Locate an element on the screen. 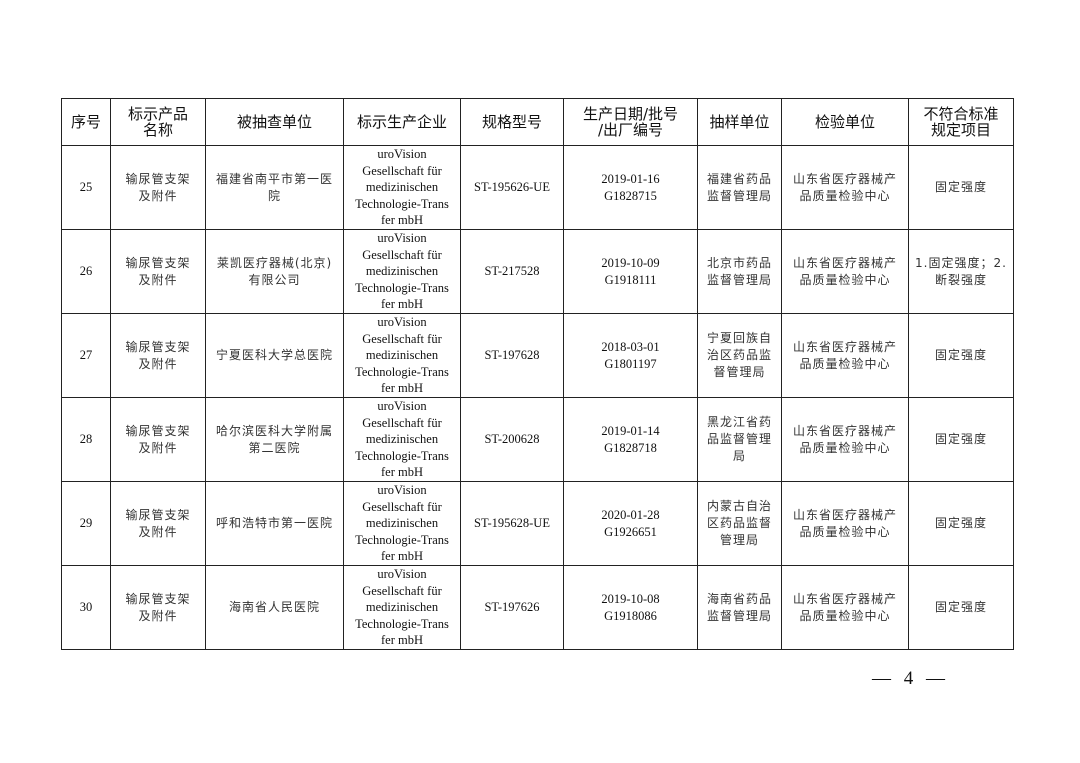 Image resolution: width=1080 pixels, height=763 pixels. cell-batch: 2019-01-16 G1828715 is located at coordinates (630, 187).